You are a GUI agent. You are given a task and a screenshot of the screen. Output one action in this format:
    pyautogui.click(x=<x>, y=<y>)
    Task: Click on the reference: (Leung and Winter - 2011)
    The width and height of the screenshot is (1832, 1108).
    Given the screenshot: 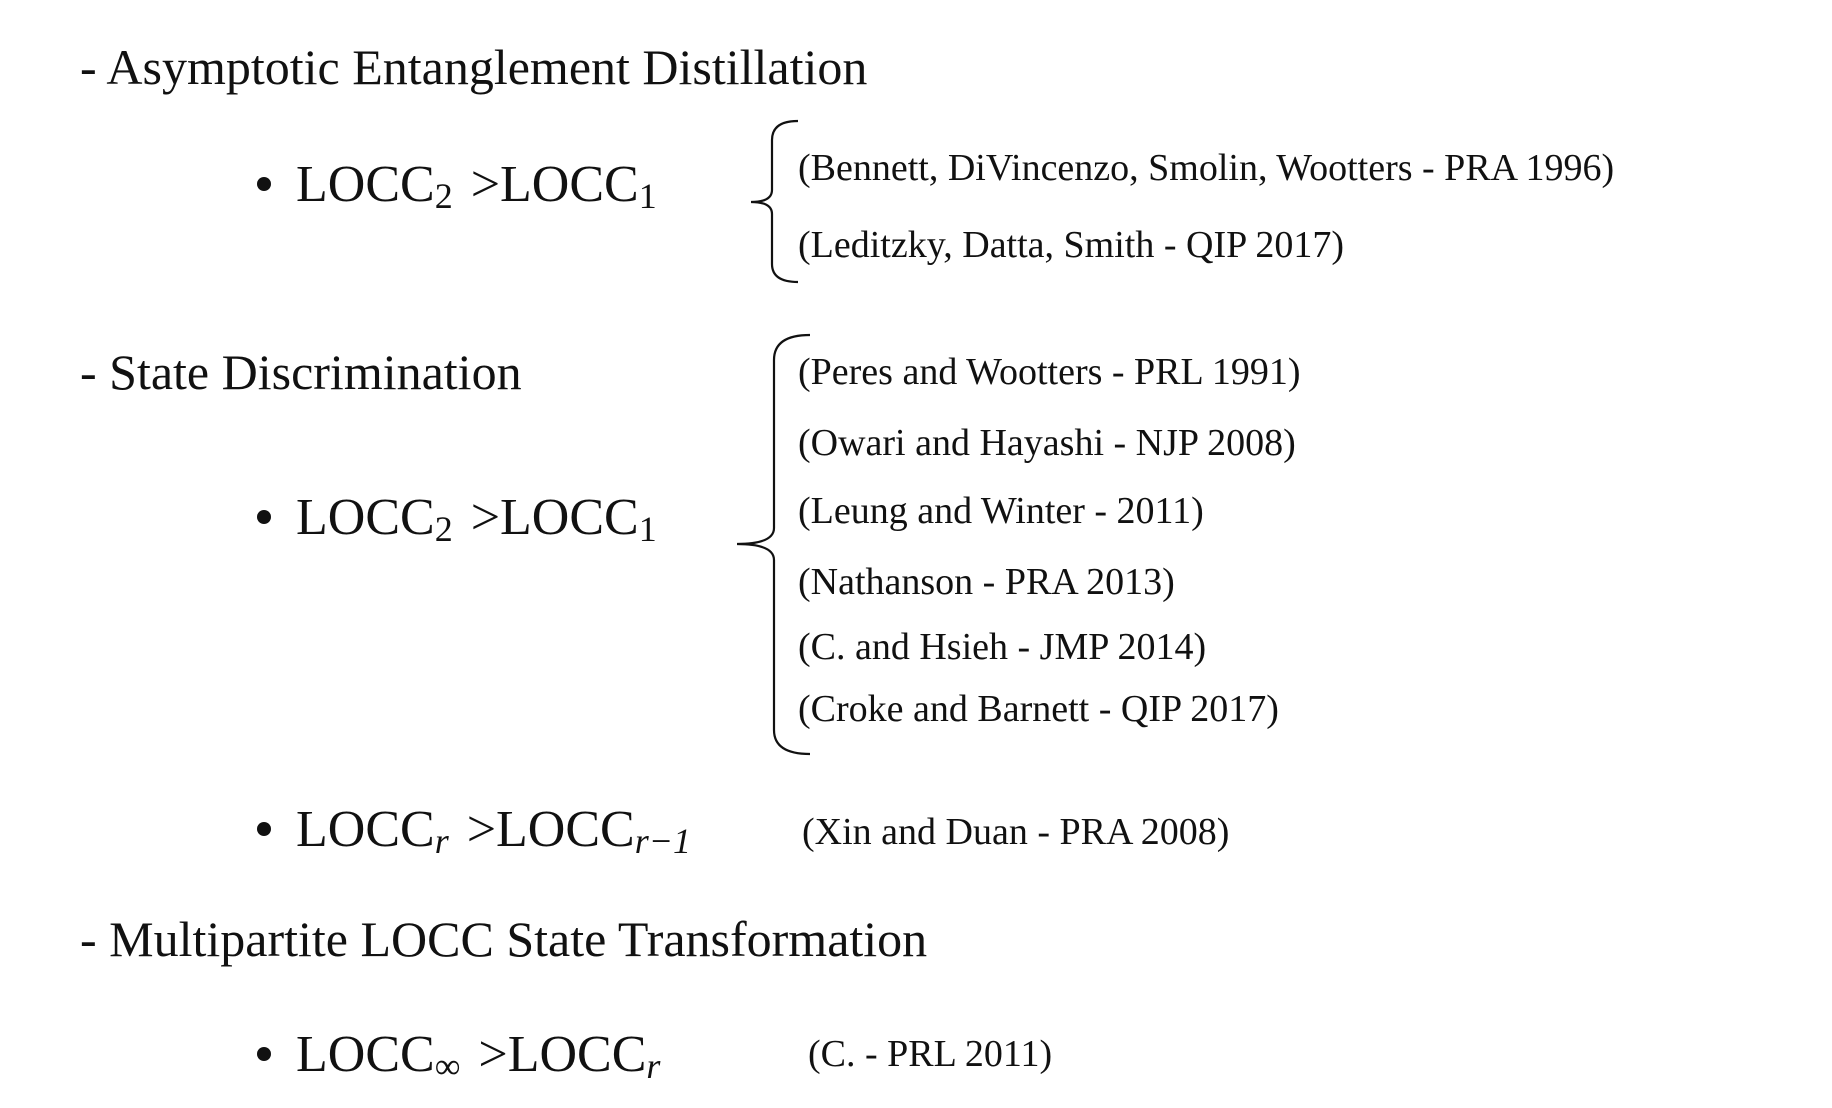 What is the action you would take?
    pyautogui.click(x=1001, y=511)
    